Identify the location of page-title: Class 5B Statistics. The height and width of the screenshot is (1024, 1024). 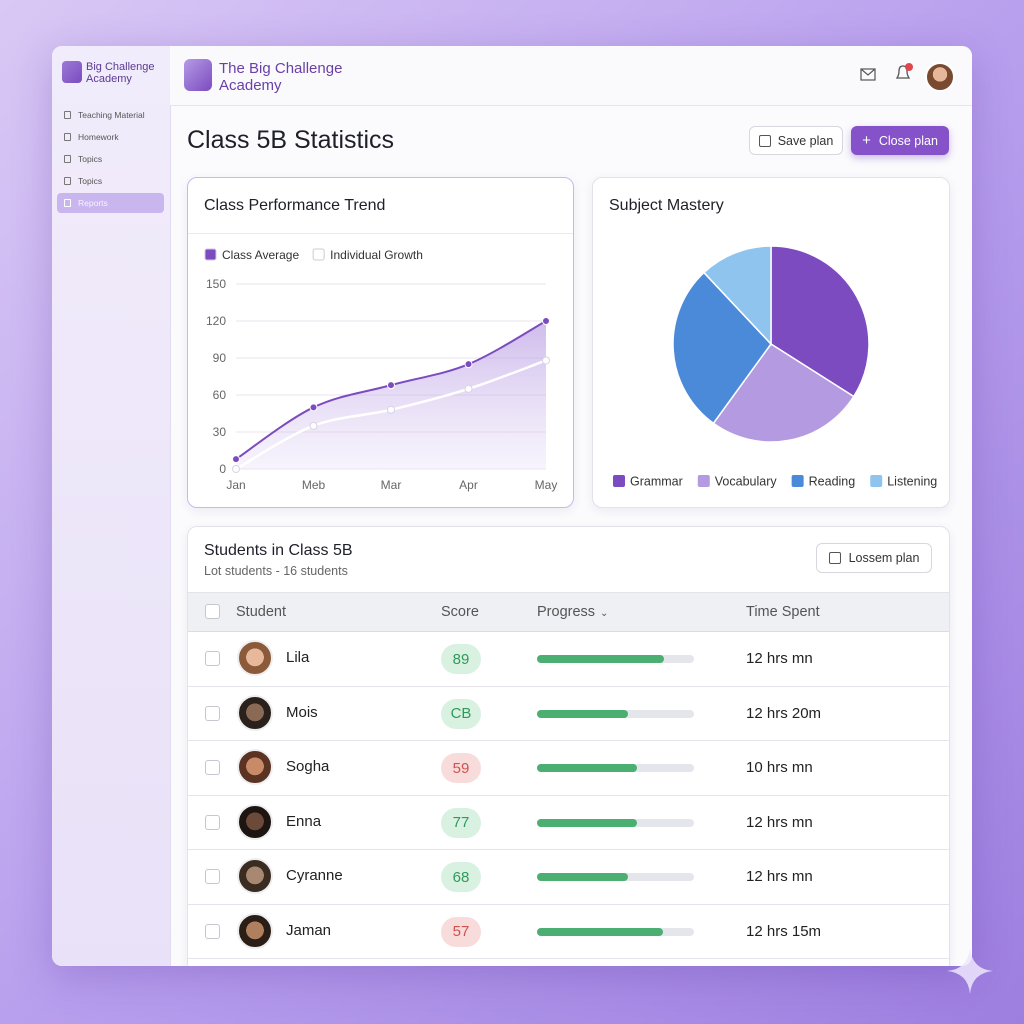
(291, 140).